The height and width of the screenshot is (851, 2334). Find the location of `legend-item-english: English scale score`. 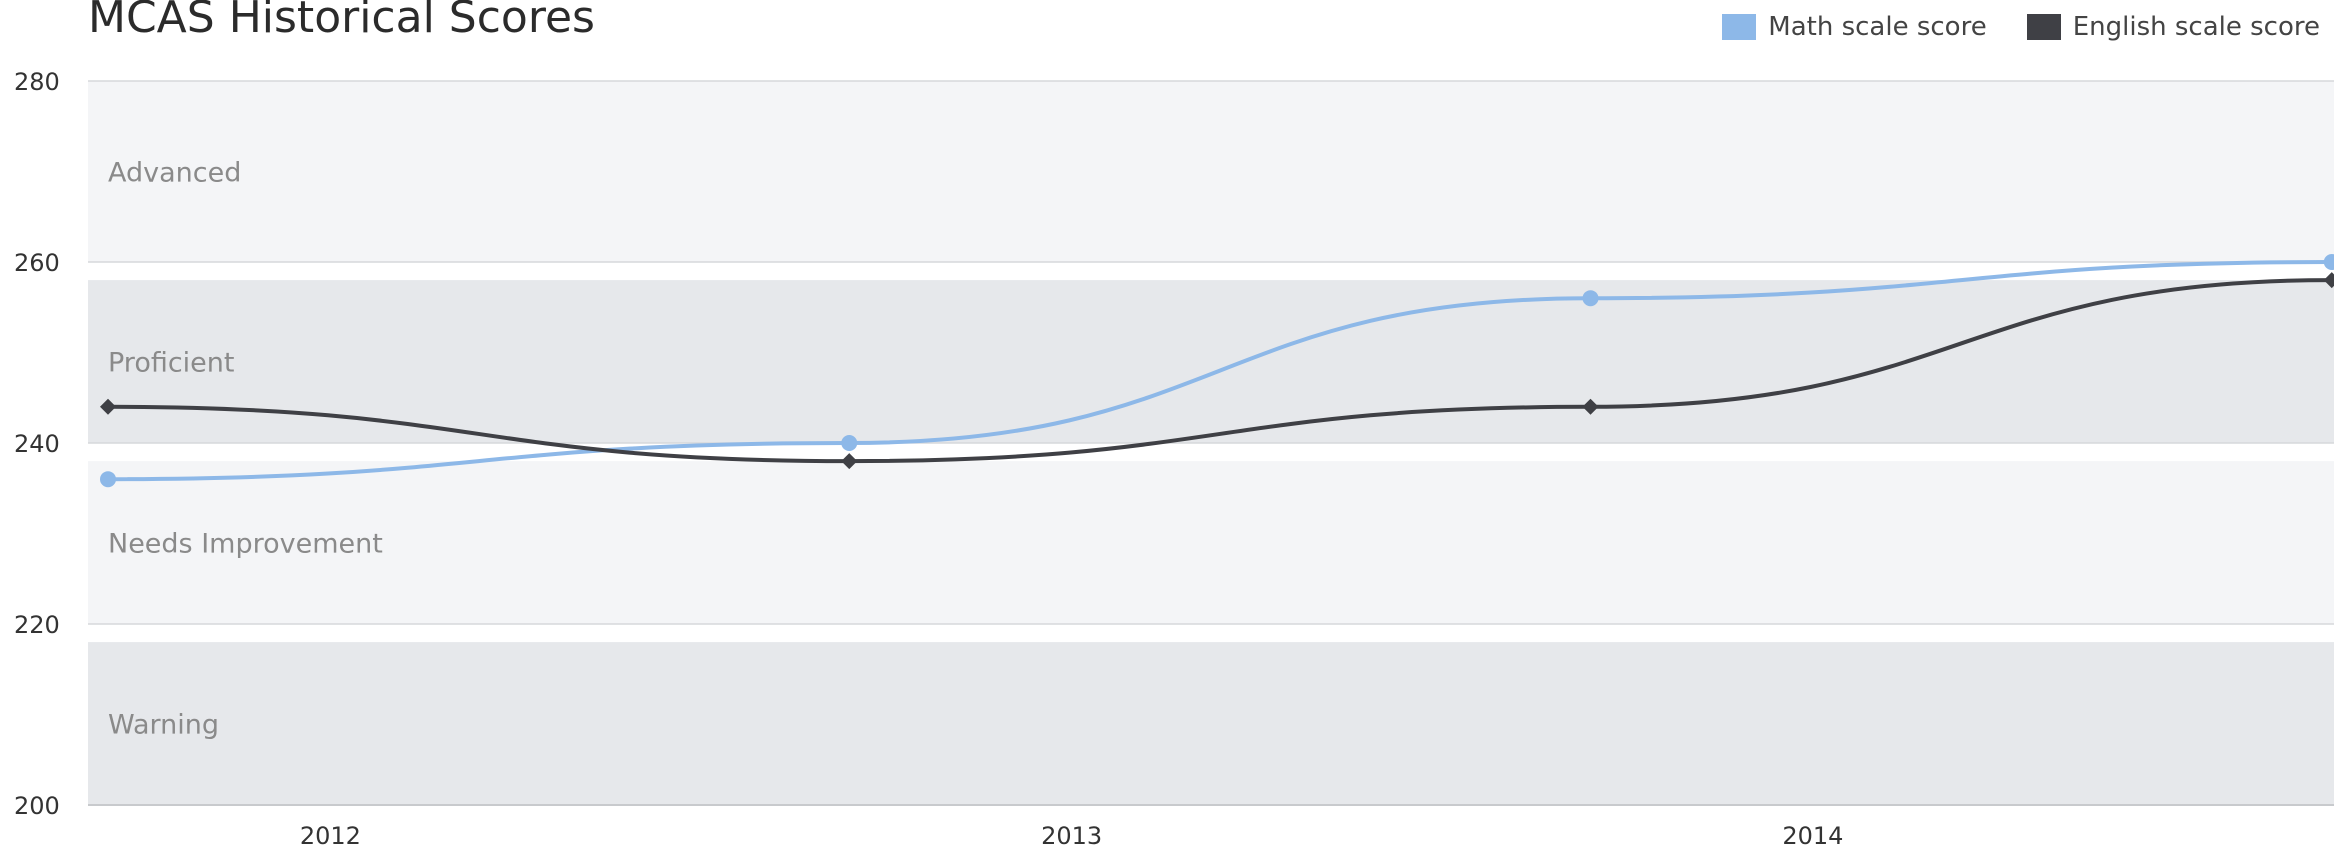

legend-item-english: English scale score is located at coordinates (2173, 27).